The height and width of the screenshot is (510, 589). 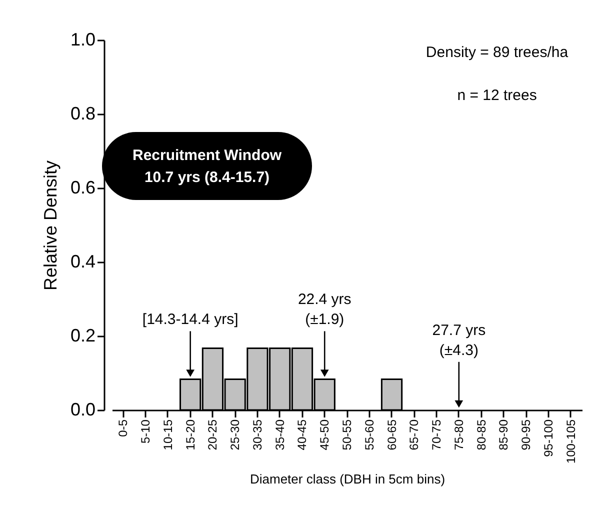 What do you see at coordinates (369, 434) in the screenshot?
I see `x-tick-label: 55-60` at bounding box center [369, 434].